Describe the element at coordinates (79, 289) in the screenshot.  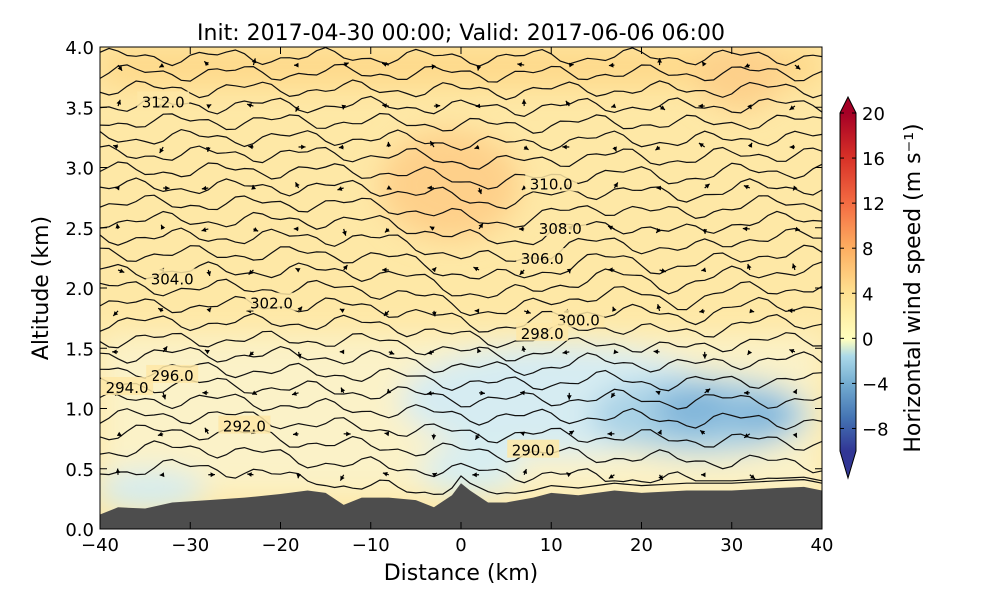
I see `y-tick-label: 2.0` at that location.